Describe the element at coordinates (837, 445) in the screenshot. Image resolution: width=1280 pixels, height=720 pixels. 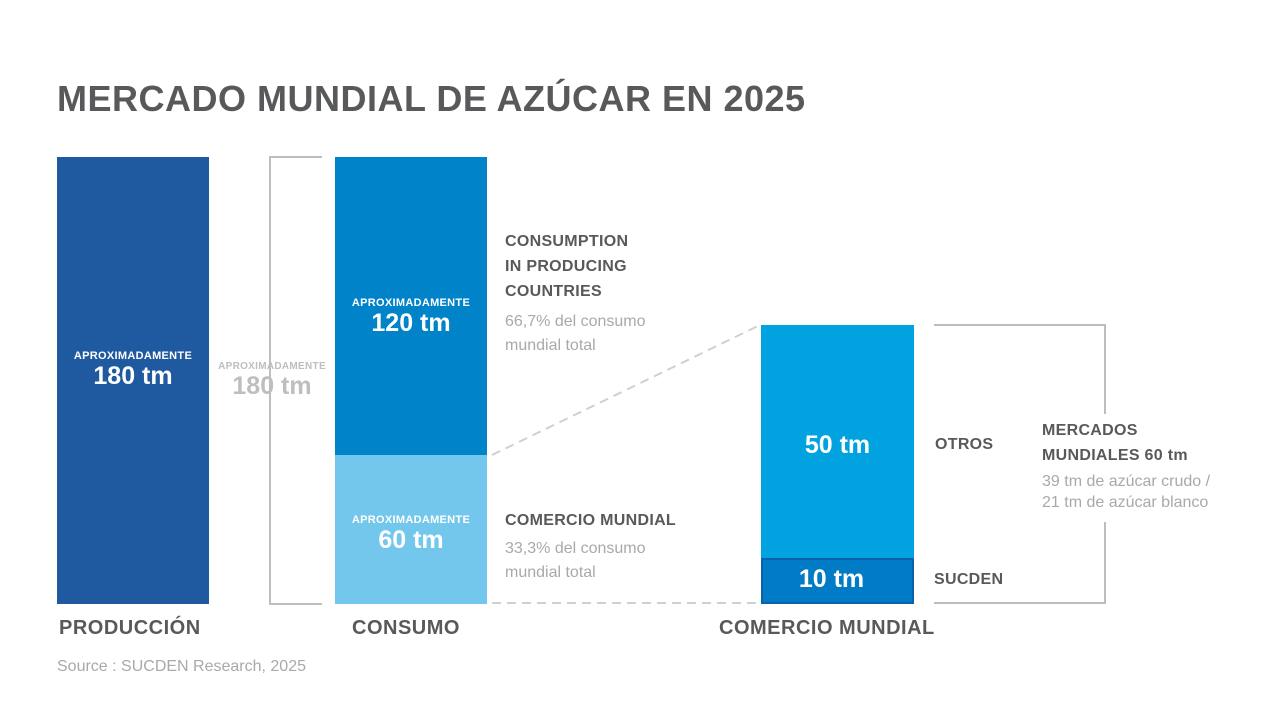
I see `trade-others-value: 50 tm` at that location.